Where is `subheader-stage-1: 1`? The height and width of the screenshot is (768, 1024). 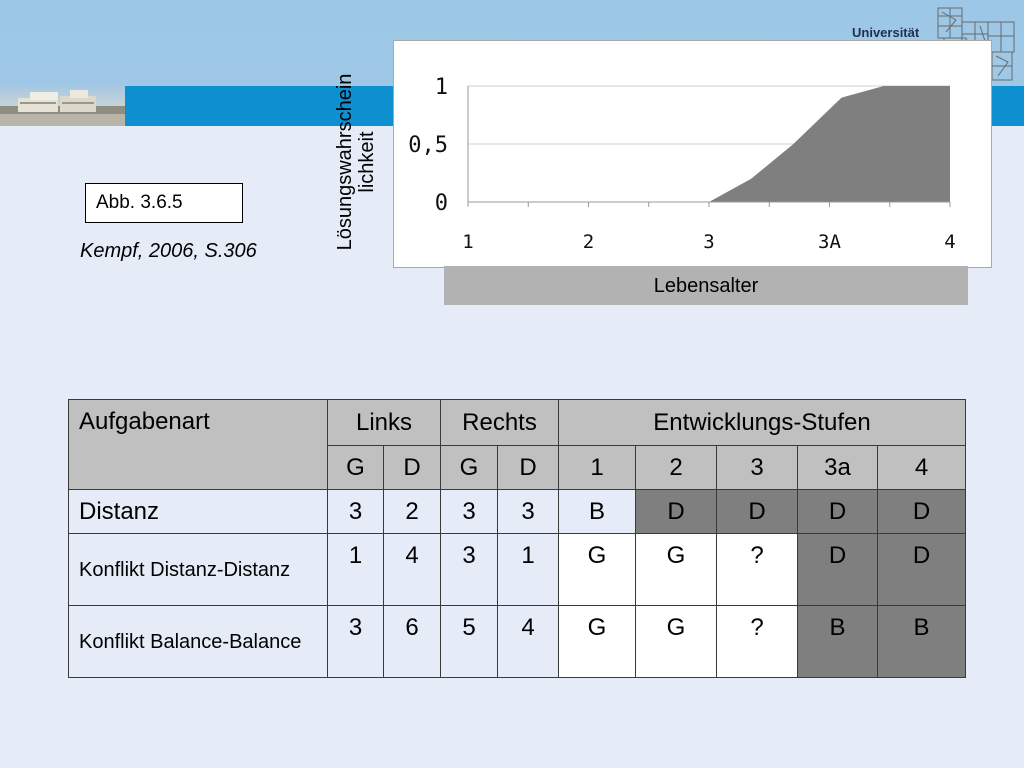
subheader-stage-1: 1 is located at coordinates (597, 467).